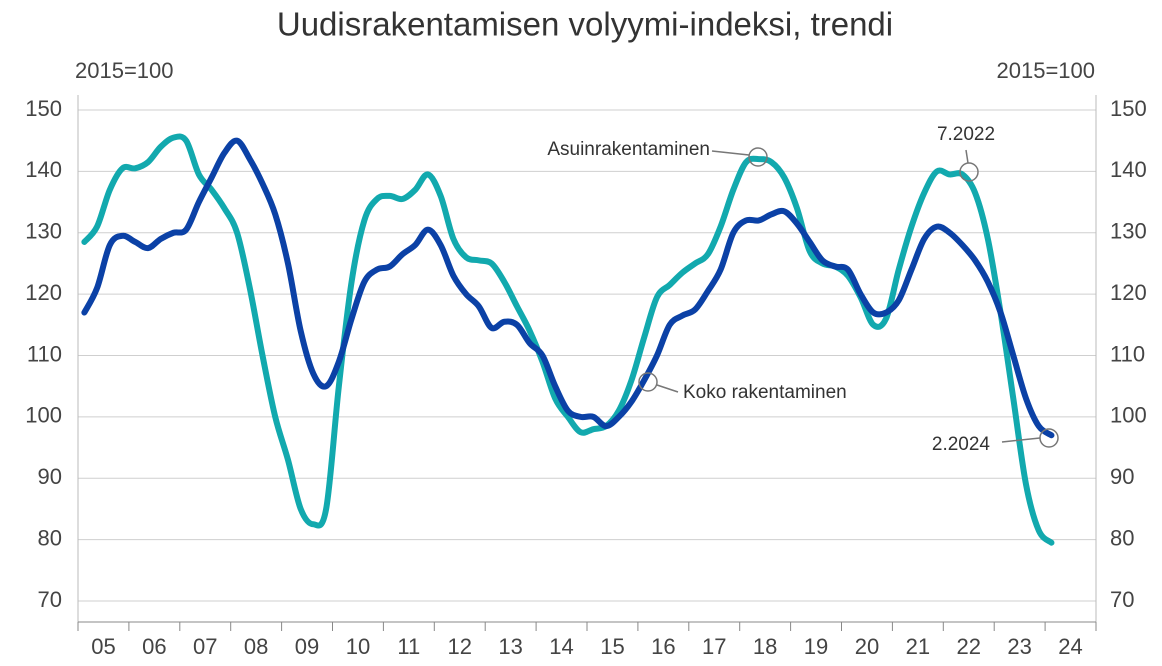  What do you see at coordinates (1122, 476) in the screenshot?
I see `y2-tick-label: 90` at bounding box center [1122, 476].